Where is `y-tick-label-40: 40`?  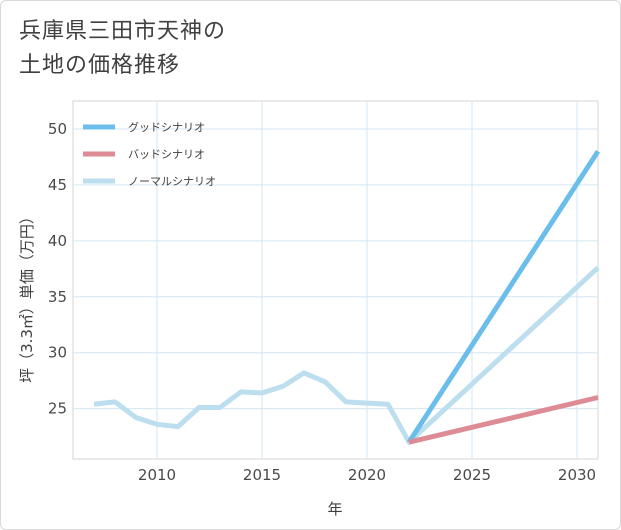
y-tick-label-40: 40 is located at coordinates (57, 241).